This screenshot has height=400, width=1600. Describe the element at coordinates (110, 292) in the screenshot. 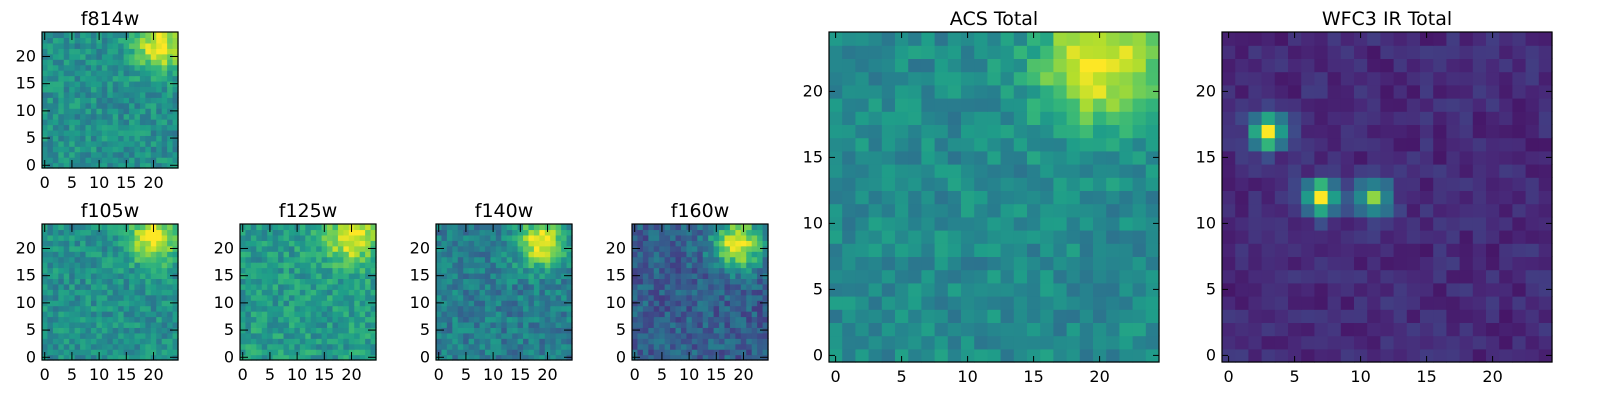

I see `axes-frame` at that location.